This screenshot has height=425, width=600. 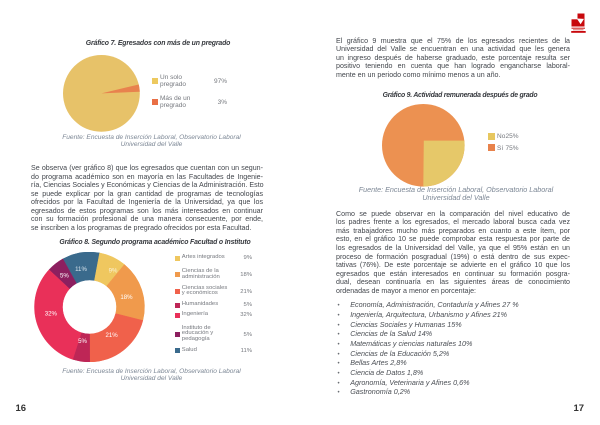 I want to click on svg-text: 9%, so click(x=113, y=270).